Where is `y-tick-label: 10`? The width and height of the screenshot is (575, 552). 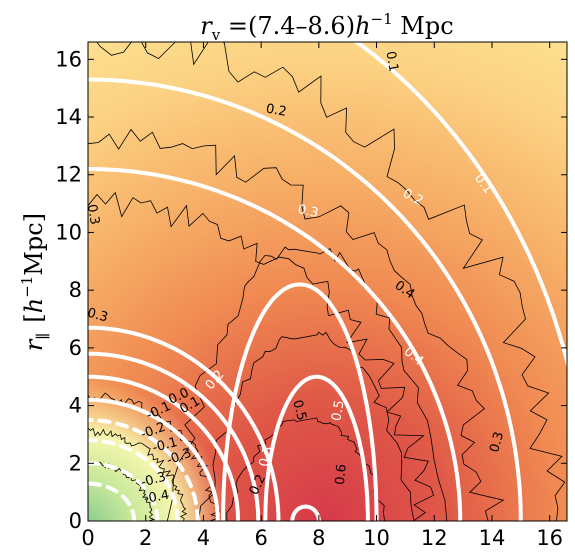 y-tick-label: 10 is located at coordinates (68, 232).